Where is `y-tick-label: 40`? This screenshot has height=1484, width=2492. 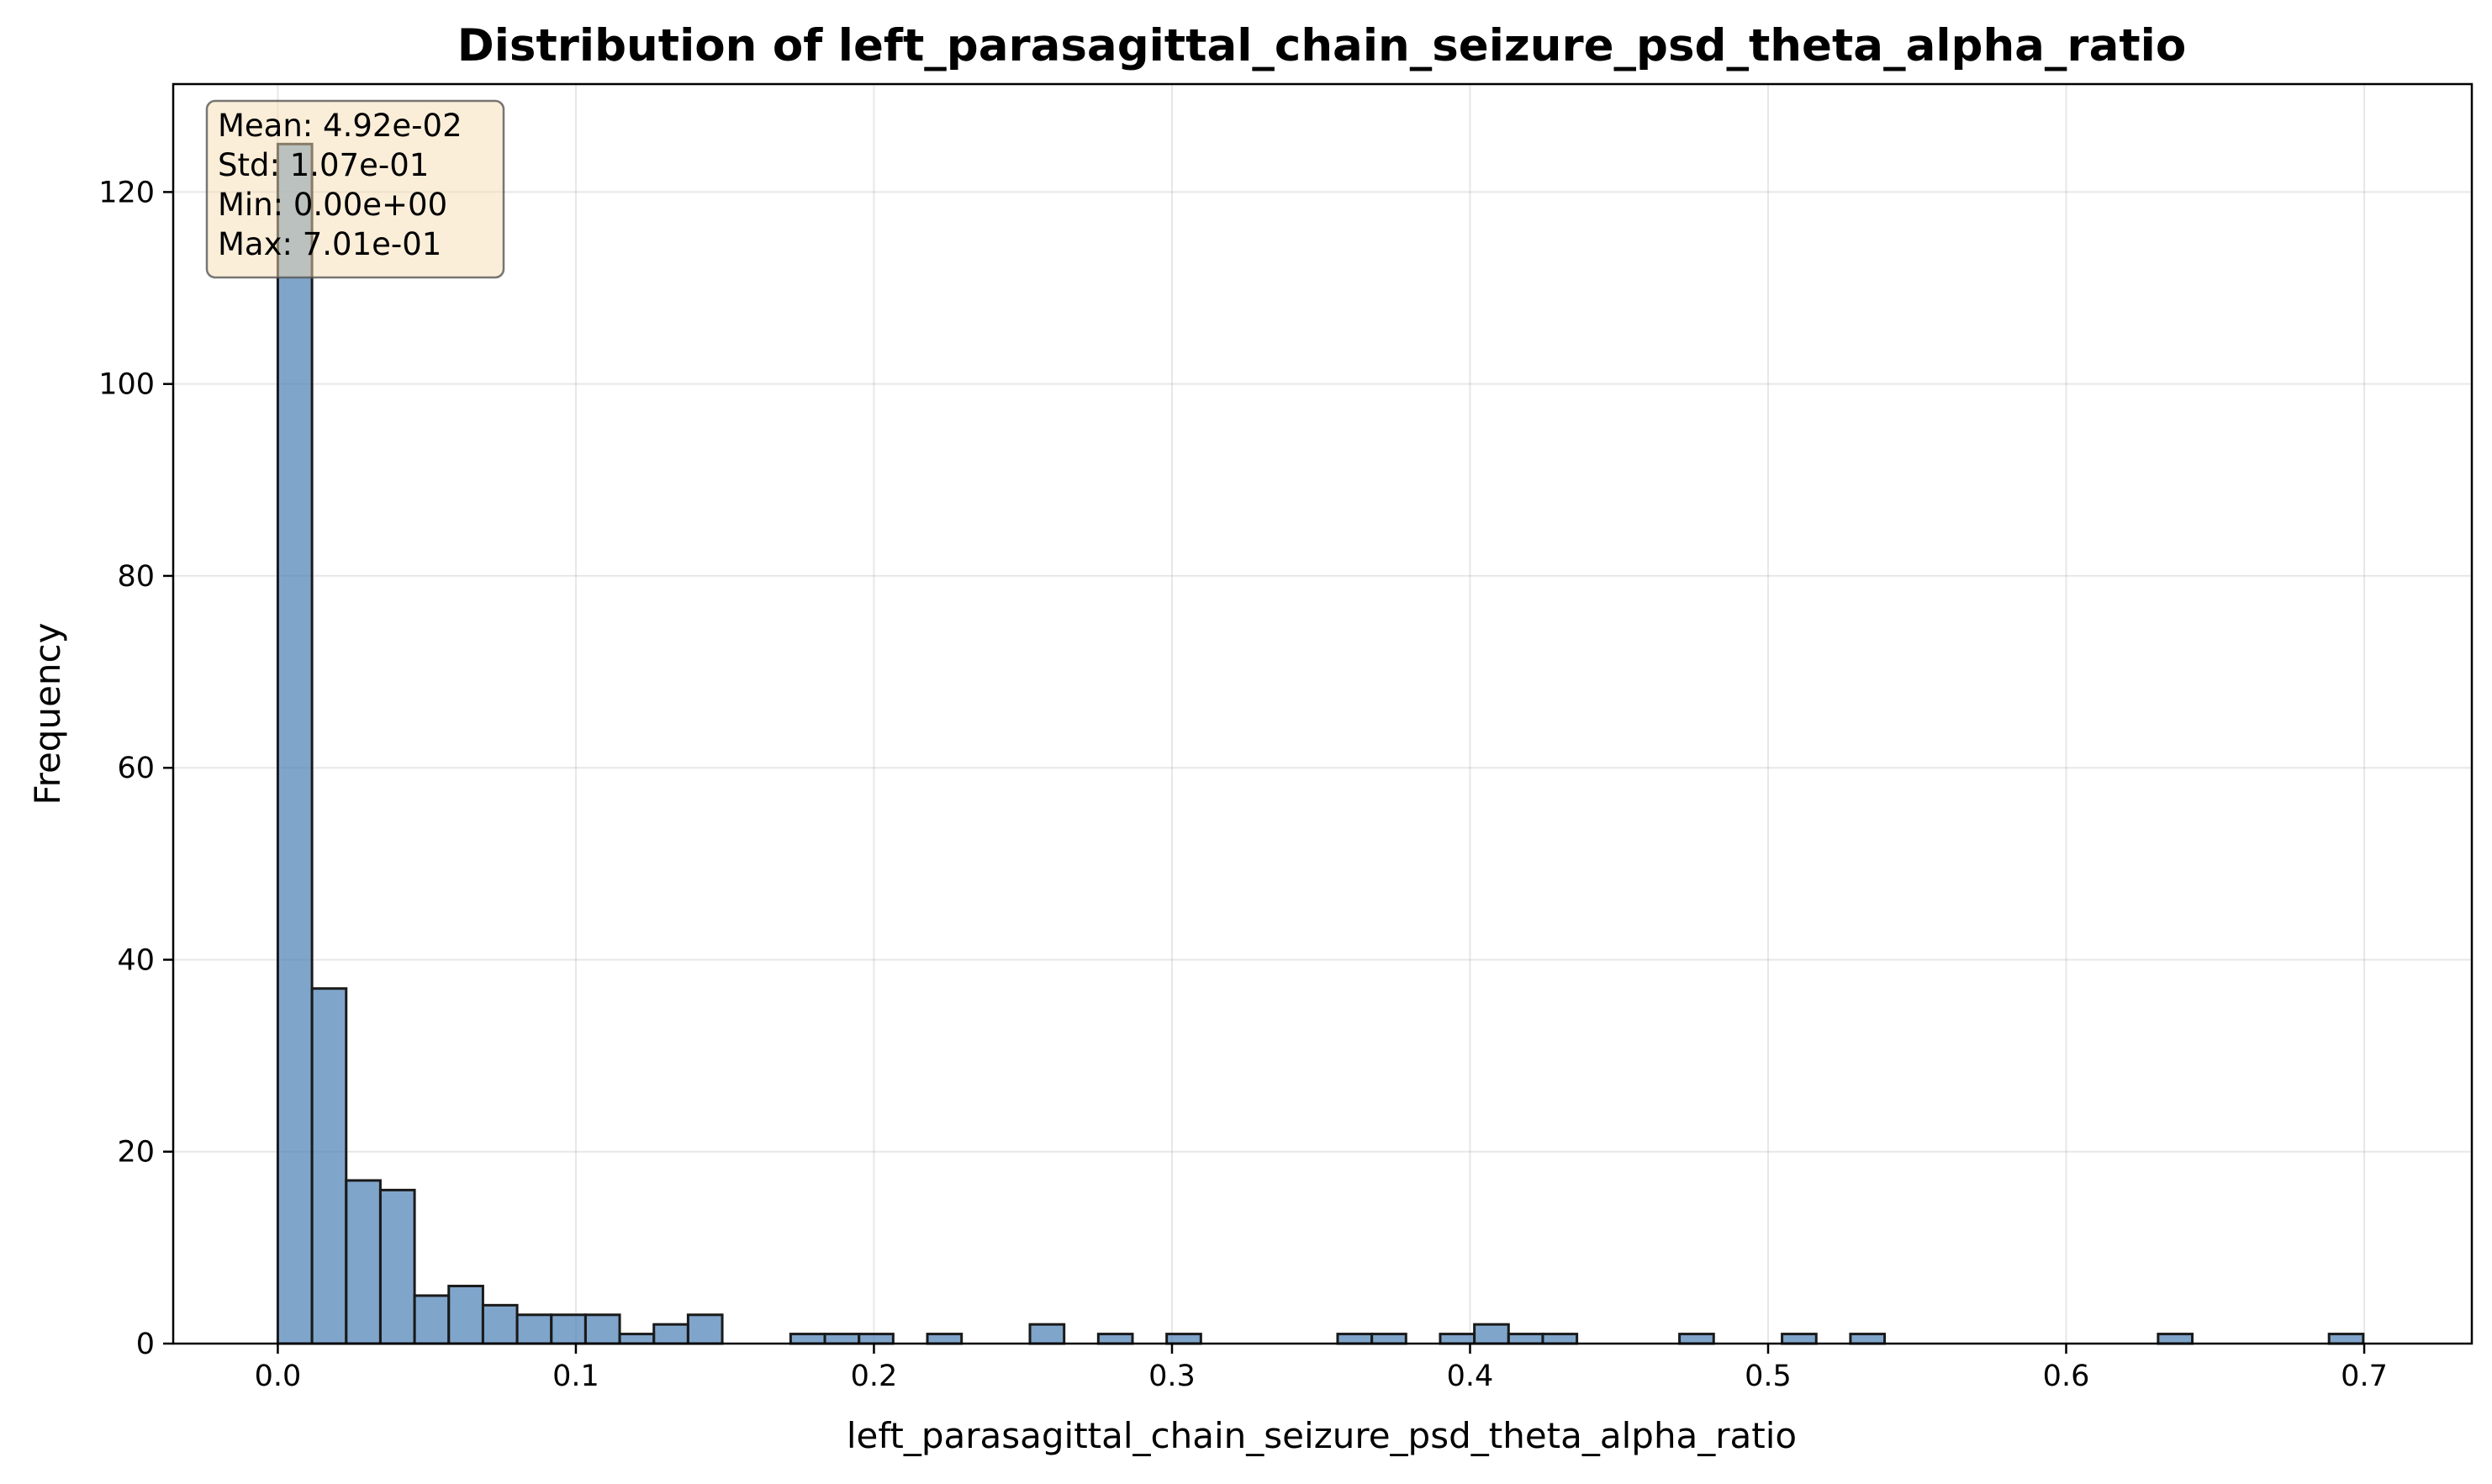
y-tick-label: 40 is located at coordinates (136, 960).